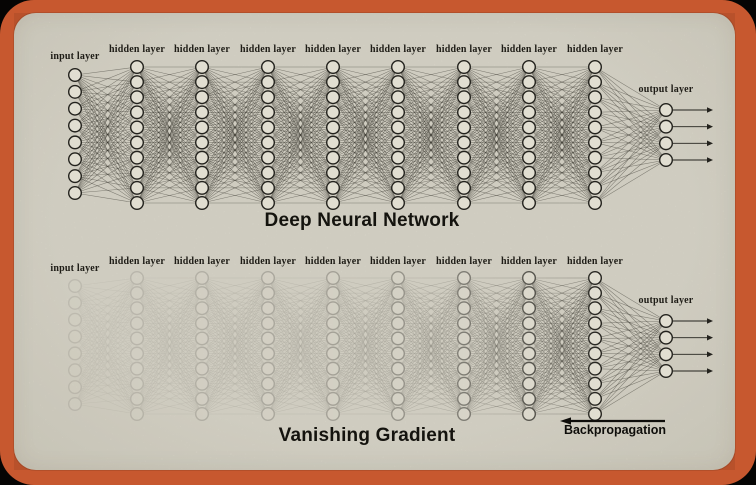 Image resolution: width=756 pixels, height=485 pixels. Describe the element at coordinates (75, 56) in the screenshot. I see `layer-label-input: input layer` at that location.